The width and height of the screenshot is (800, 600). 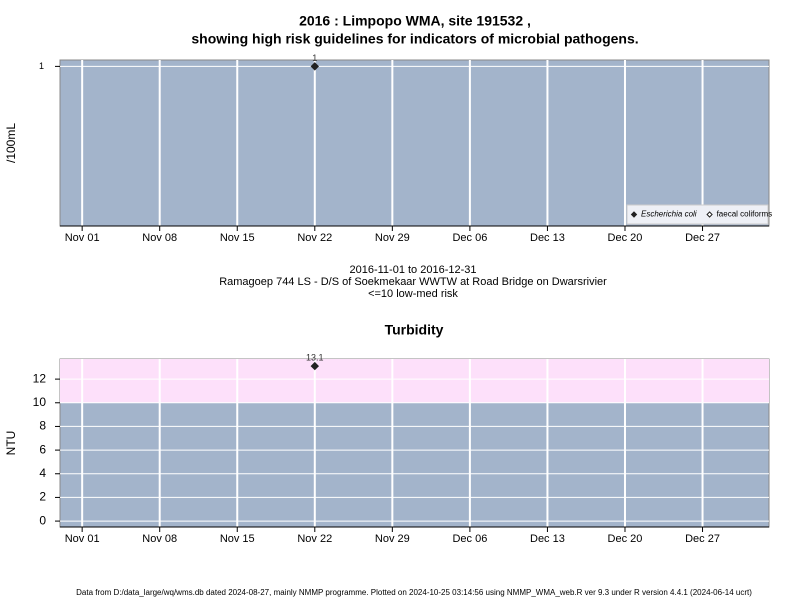 What do you see at coordinates (414, 381) in the screenshot?
I see `risk-band` at bounding box center [414, 381].